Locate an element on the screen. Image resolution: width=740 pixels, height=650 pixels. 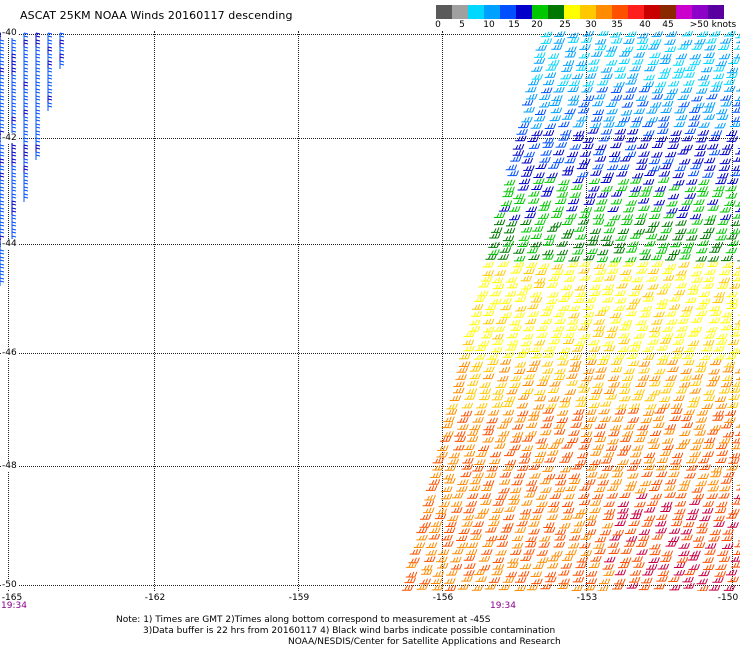
scale-swatch is located at coordinates (588, 12).